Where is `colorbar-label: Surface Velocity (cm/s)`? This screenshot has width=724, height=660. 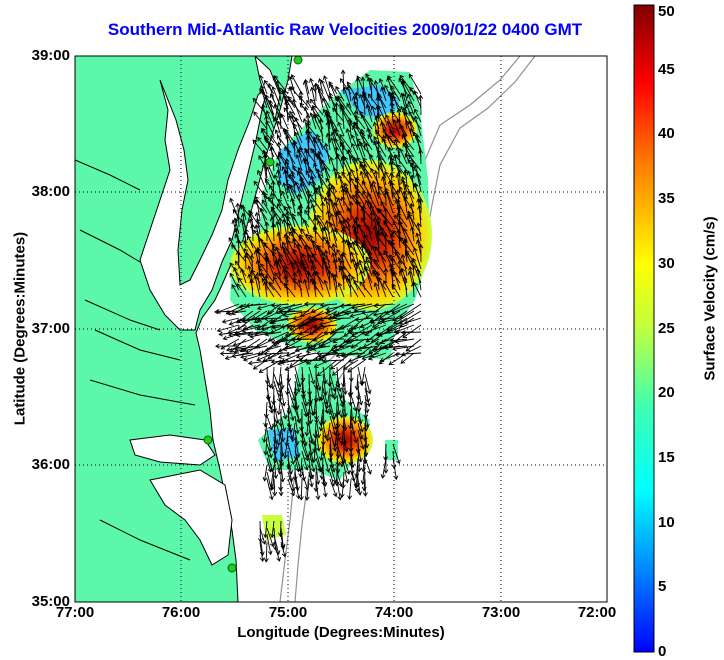
colorbar-label: Surface Velocity (cm/s) is located at coordinates (710, 299).